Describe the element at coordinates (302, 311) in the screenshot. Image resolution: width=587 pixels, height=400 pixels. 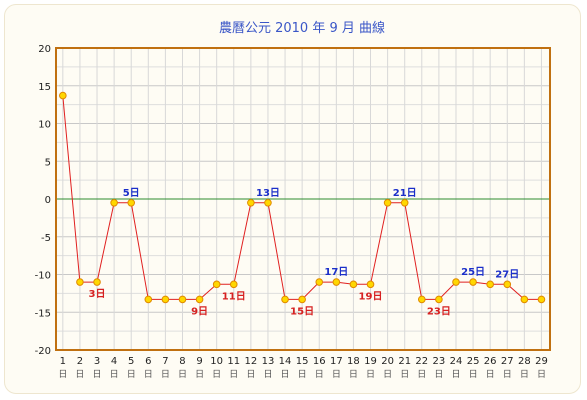
I see `low-point-label: 15日` at that location.